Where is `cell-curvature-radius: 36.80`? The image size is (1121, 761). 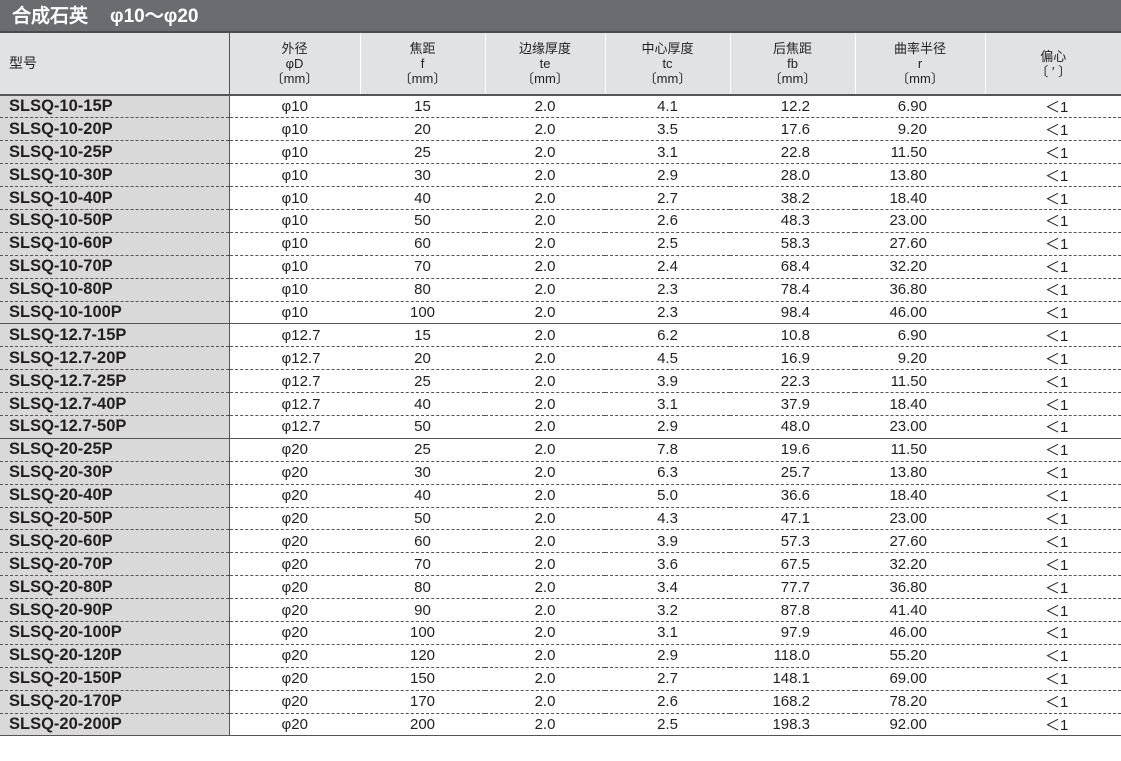 cell-curvature-radius: 36.80 is located at coordinates (920, 290).